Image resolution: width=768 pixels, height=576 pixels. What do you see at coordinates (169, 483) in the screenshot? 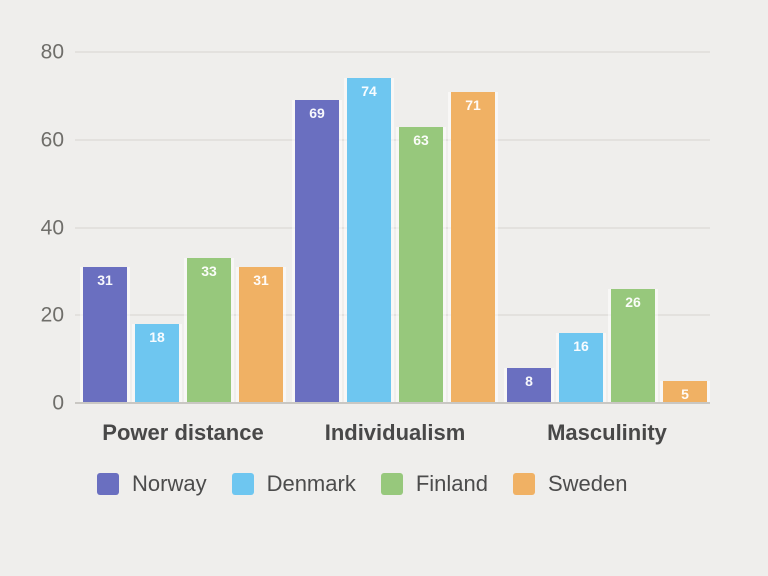
I see `legend-label-norway: Norway` at bounding box center [169, 483].